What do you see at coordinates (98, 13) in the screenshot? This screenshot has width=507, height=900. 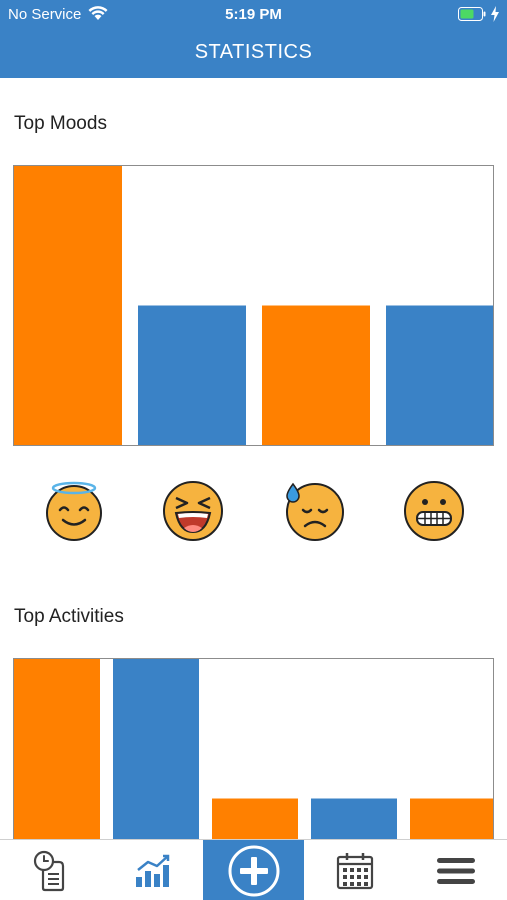 I see `wifi-icon` at bounding box center [98, 13].